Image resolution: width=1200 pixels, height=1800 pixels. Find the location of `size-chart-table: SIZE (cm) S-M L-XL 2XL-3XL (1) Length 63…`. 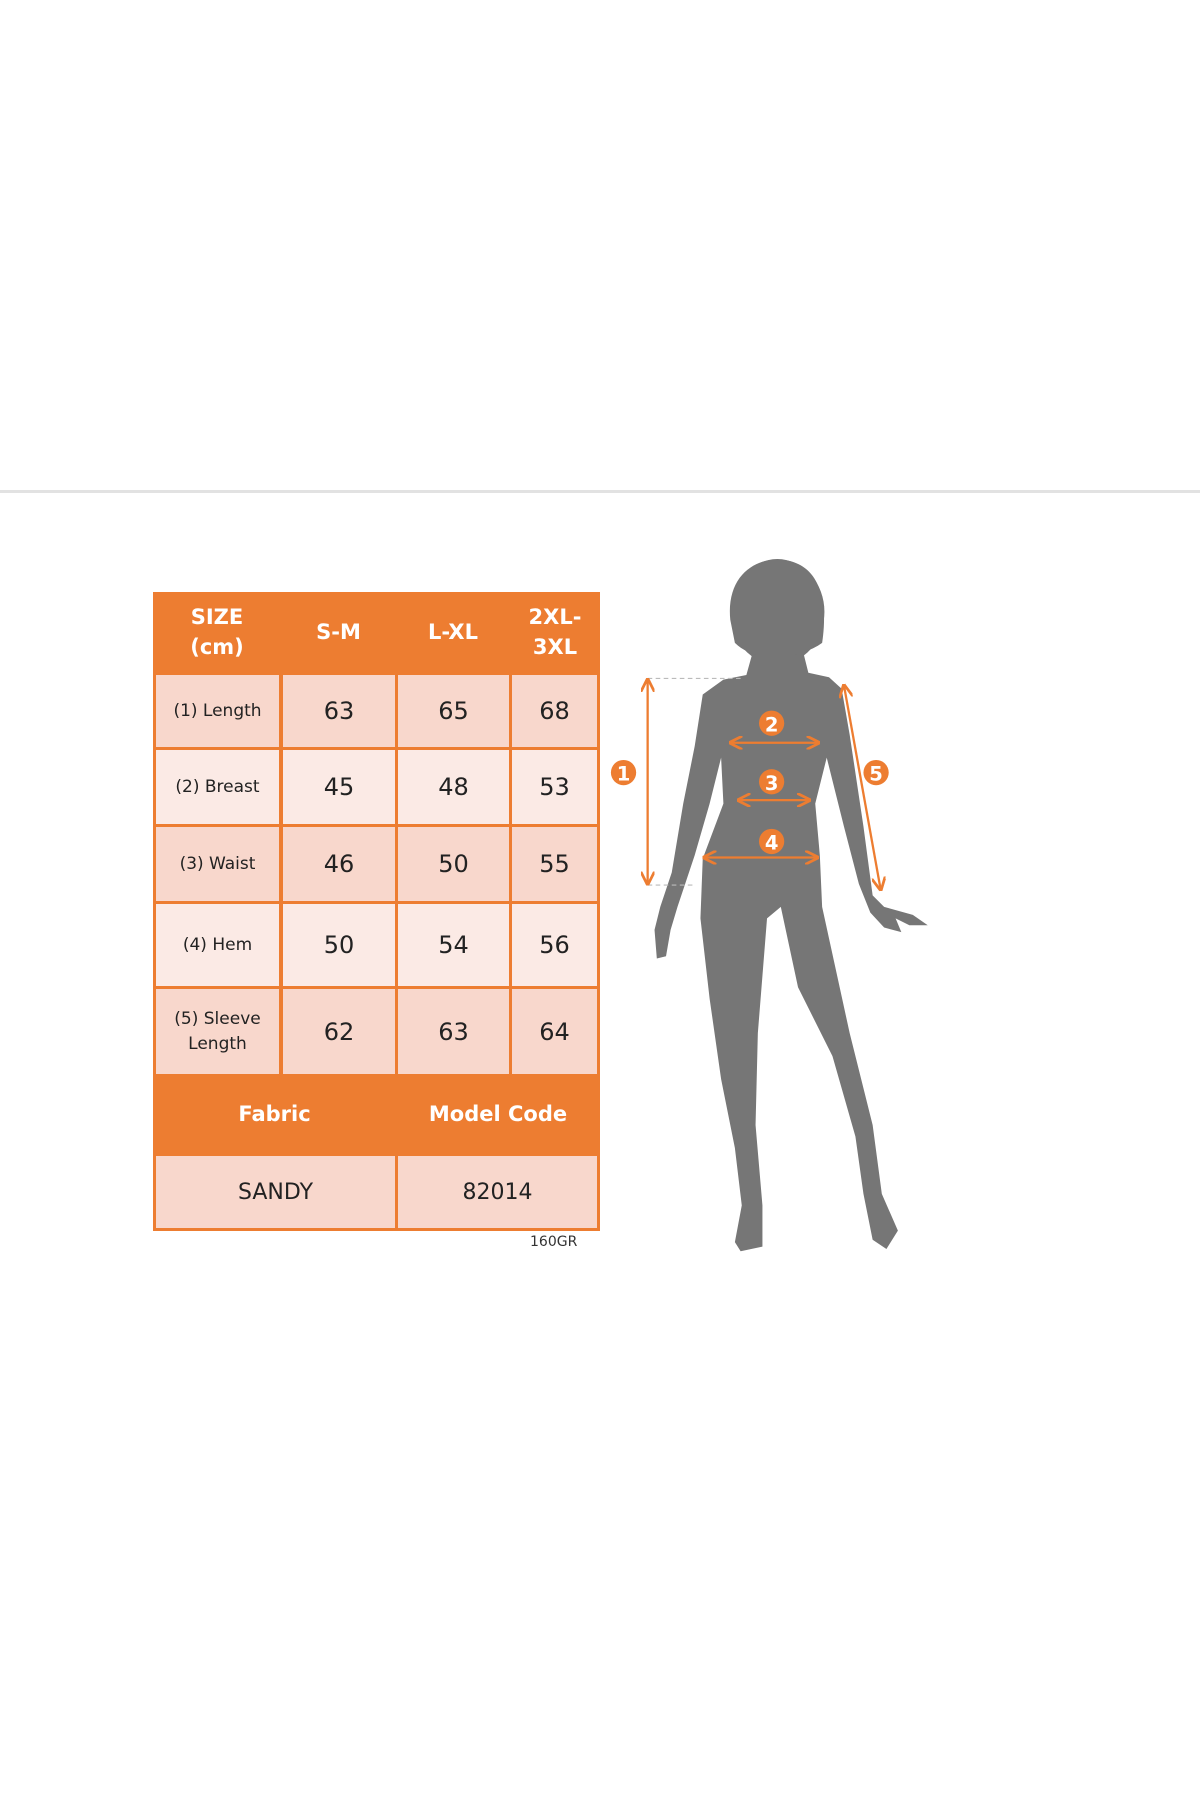

size-chart-table: SIZE (cm) S-M L-XL 2XL-3XL (1) Length 63… is located at coordinates (376, 911).